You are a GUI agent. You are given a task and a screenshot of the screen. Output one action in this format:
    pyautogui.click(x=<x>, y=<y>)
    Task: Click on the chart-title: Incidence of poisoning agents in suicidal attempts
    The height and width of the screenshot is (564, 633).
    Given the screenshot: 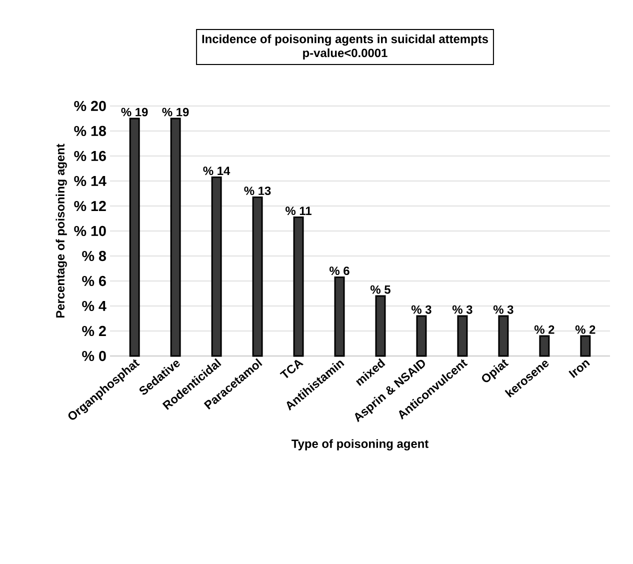 What is the action you would take?
    pyautogui.click(x=345, y=40)
    